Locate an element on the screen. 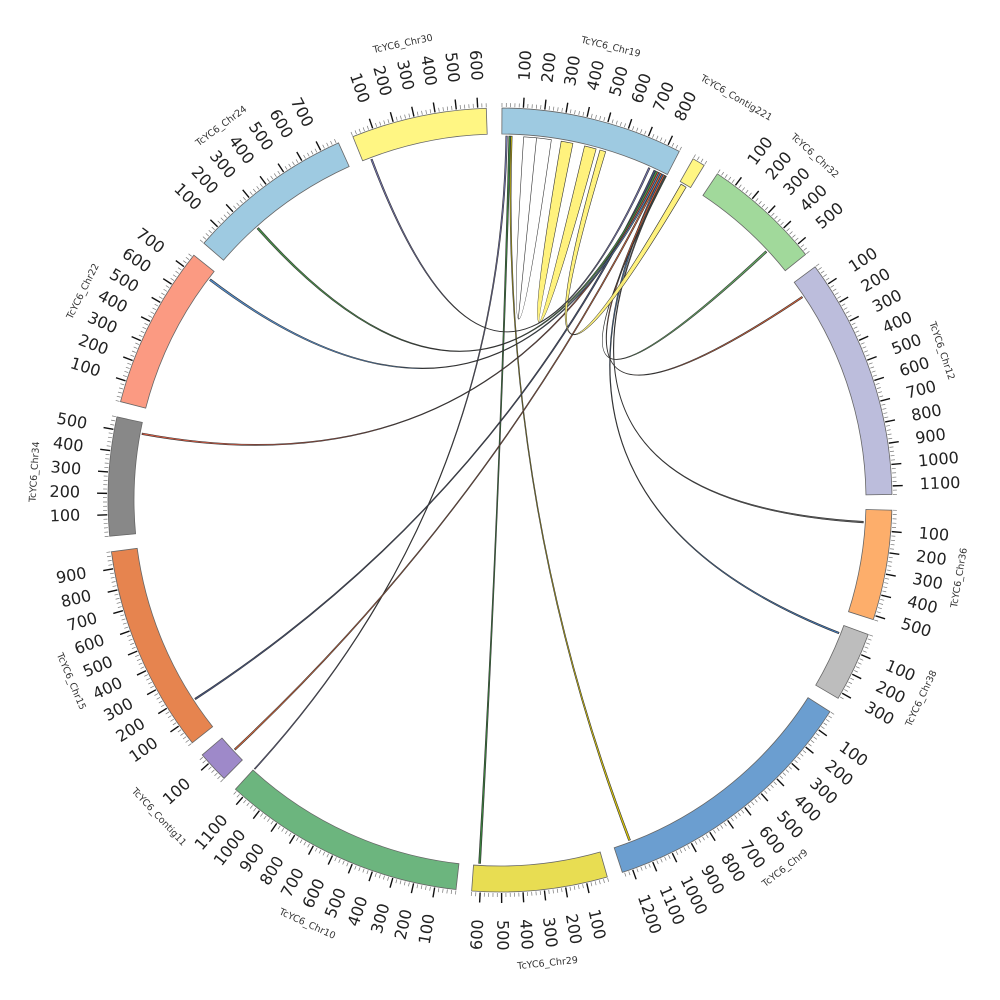 The image size is (1000, 1000). segment-contig11 is located at coordinates (222, 758).